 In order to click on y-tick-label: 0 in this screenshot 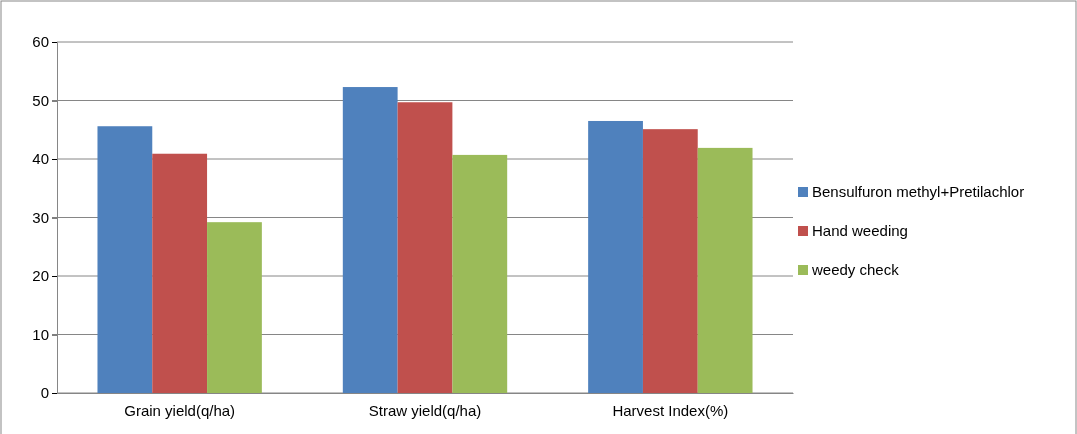, I will do `click(44, 393)`.